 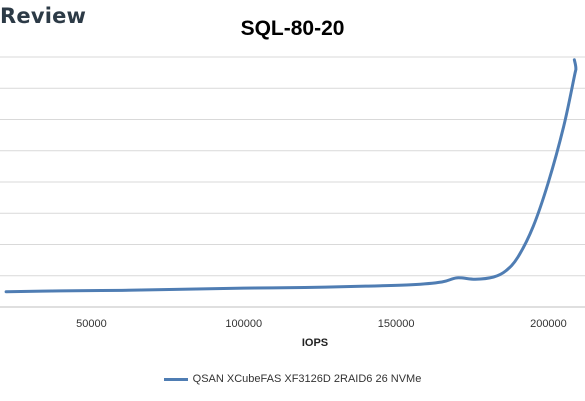 What do you see at coordinates (307, 379) in the screenshot?
I see `legend-label: QSAN XCubeFAS XF3126D 2RAID6 26 NVMe` at bounding box center [307, 379].